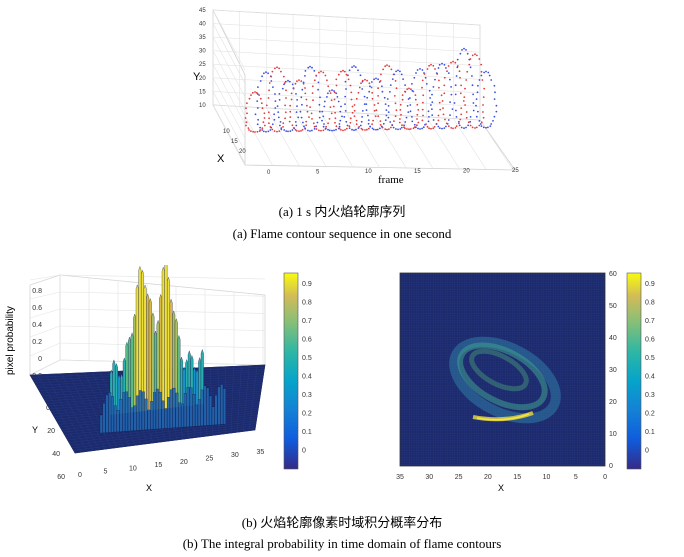  I want to click on zlabel: pixel probability, so click(10, 340).